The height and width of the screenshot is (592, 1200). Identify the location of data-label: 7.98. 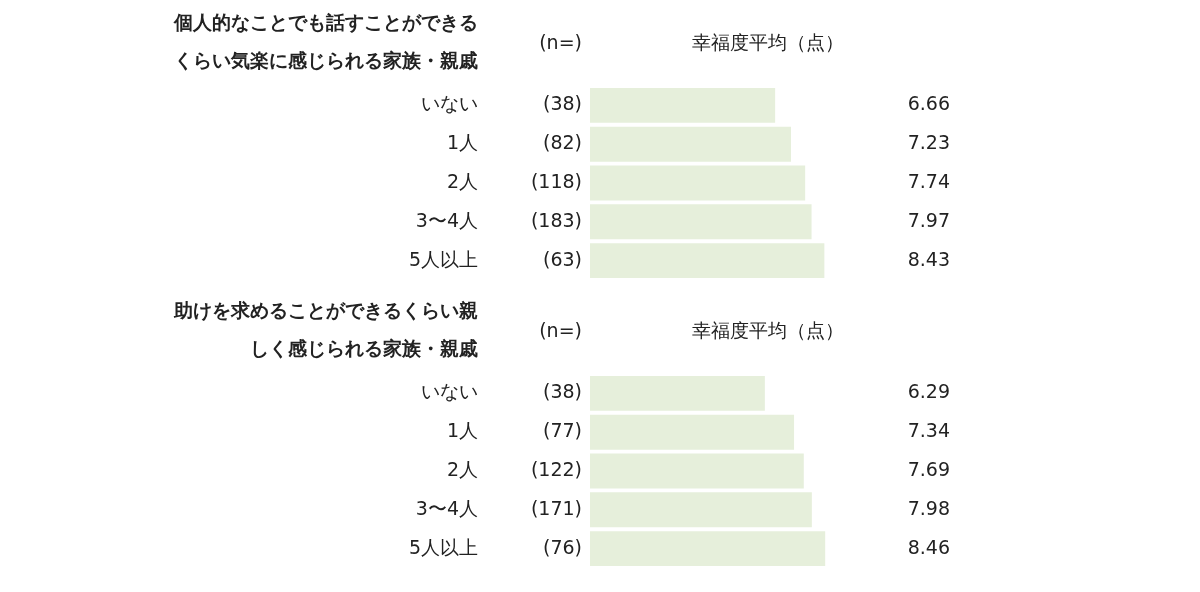
(928, 507).